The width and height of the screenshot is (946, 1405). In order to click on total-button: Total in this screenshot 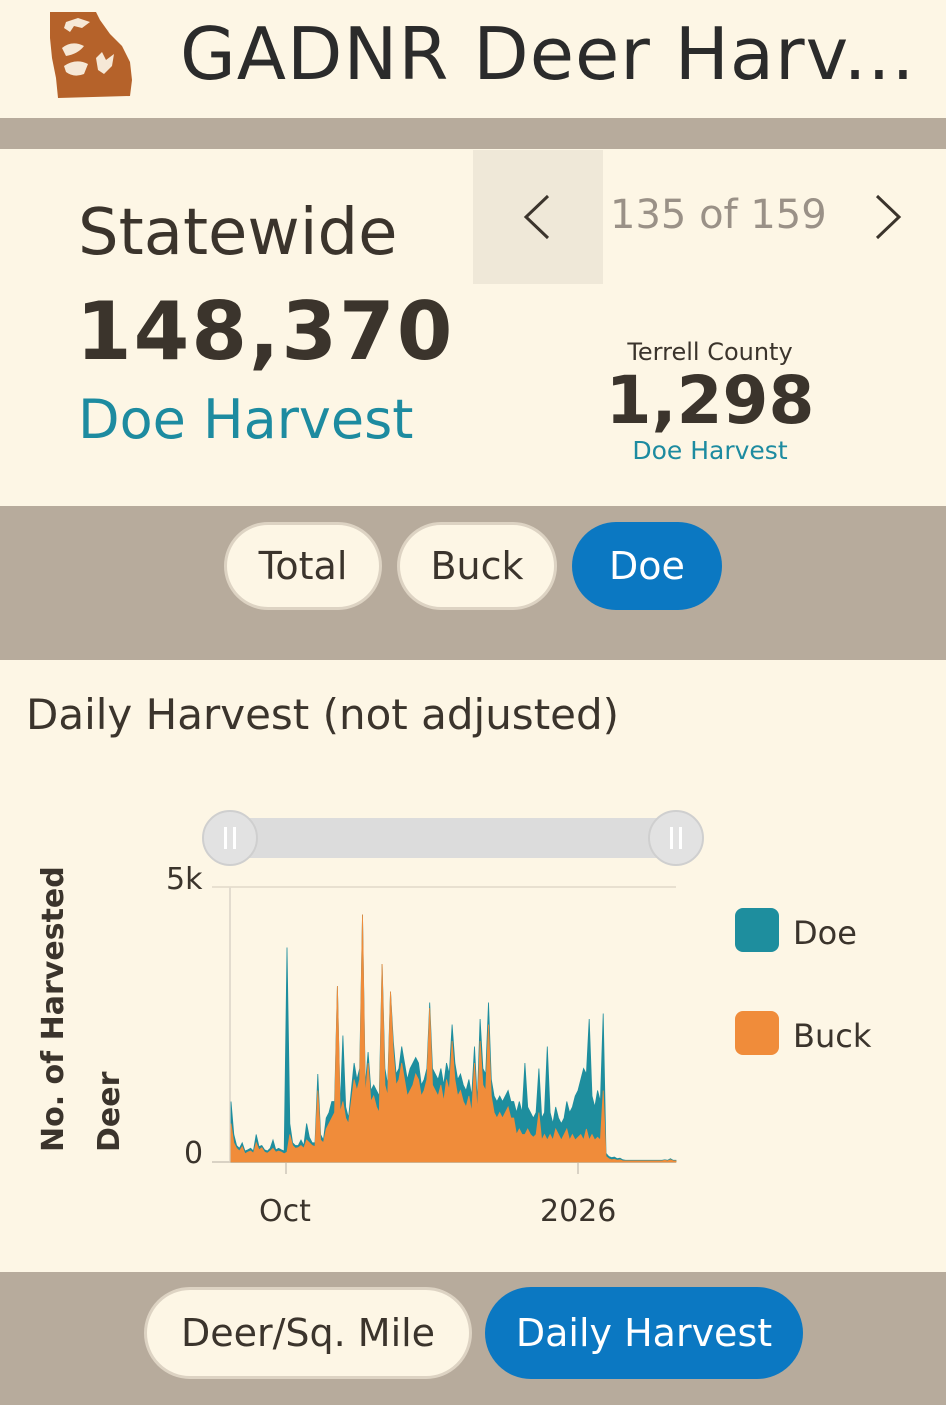, I will do `click(303, 566)`.